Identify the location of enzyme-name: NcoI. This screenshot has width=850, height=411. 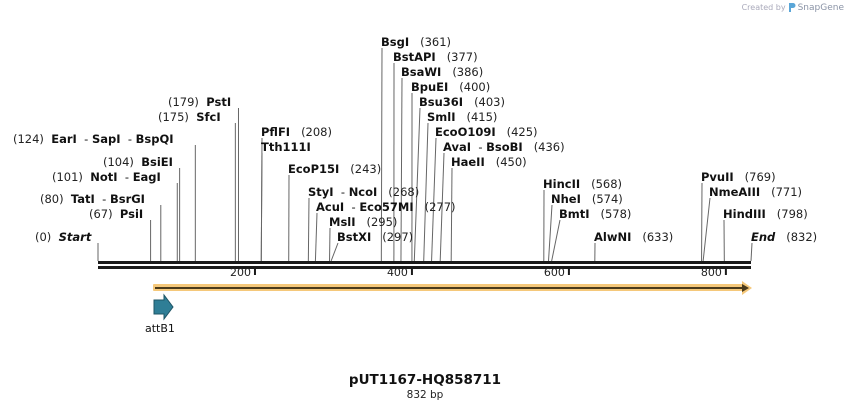
(363, 192).